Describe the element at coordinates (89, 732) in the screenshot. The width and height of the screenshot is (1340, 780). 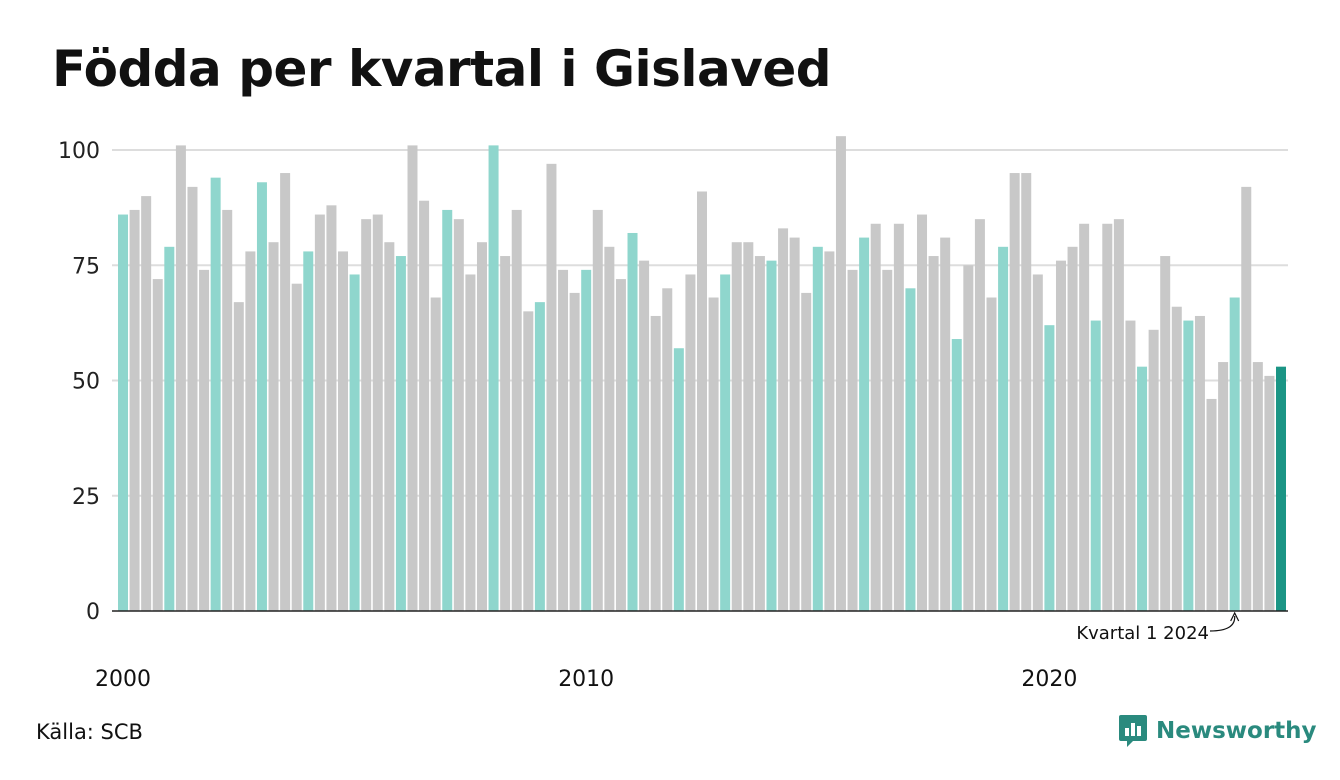
I see `source-label: Källa: SCB` at that location.